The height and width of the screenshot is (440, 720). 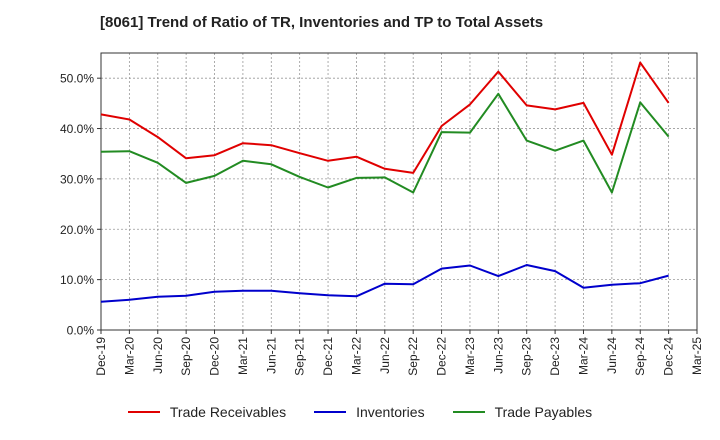 What do you see at coordinates (77, 79) in the screenshot?
I see `y-tick-label: 50.0%` at bounding box center [77, 79].